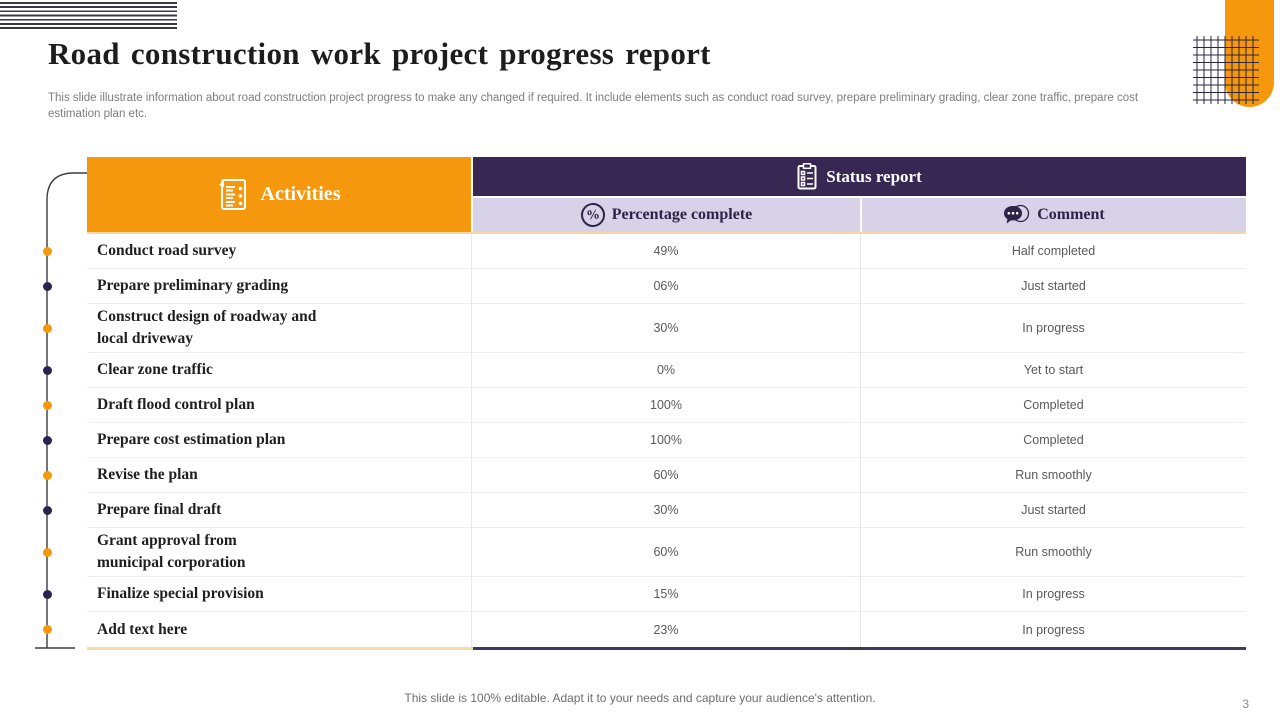  I want to click on comment-cell: Yet to start, so click(1053, 370).